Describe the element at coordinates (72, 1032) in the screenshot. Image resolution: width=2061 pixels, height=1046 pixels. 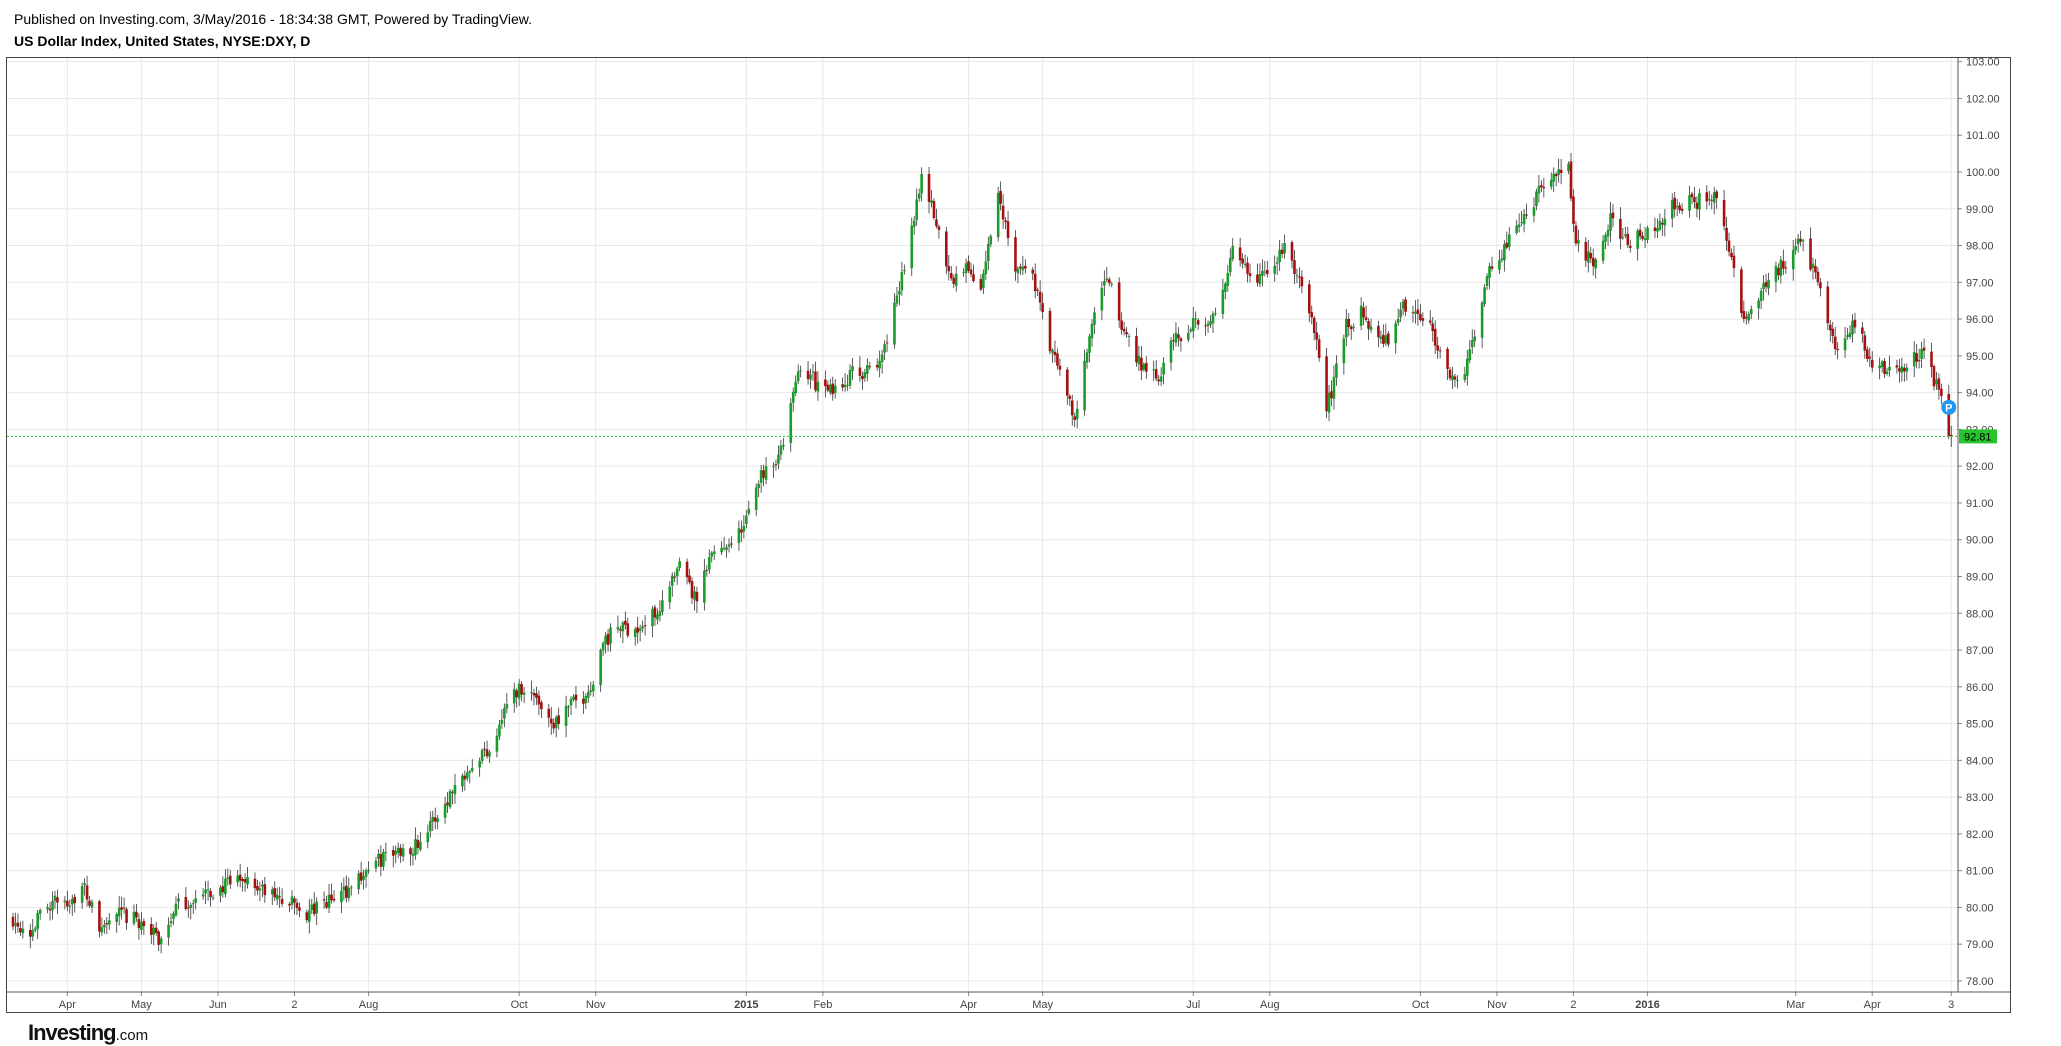
I see `logo-brand: Investing` at that location.